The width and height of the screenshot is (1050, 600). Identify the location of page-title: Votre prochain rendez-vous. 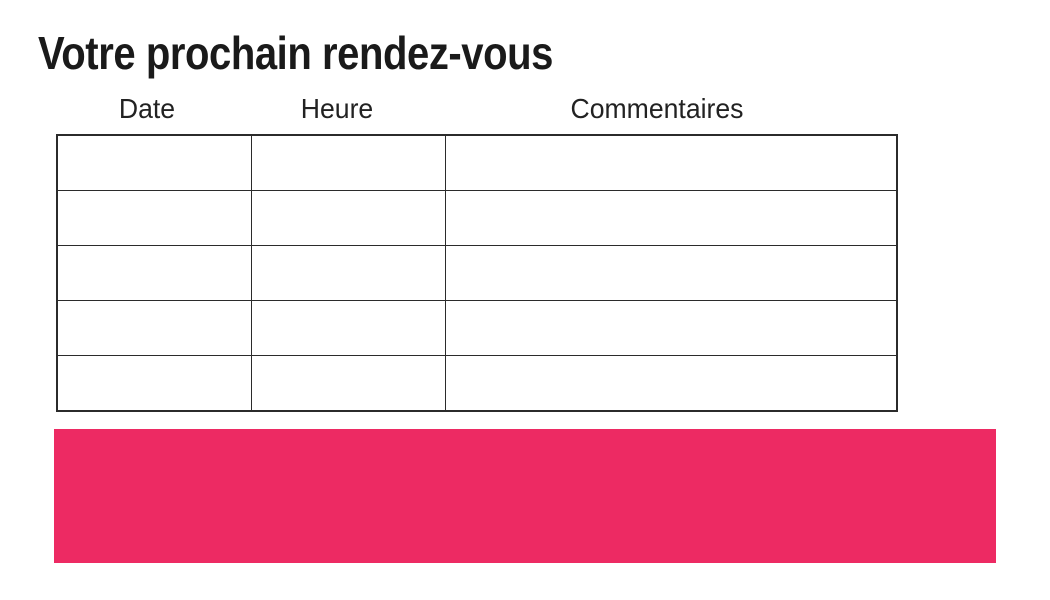
(295, 53).